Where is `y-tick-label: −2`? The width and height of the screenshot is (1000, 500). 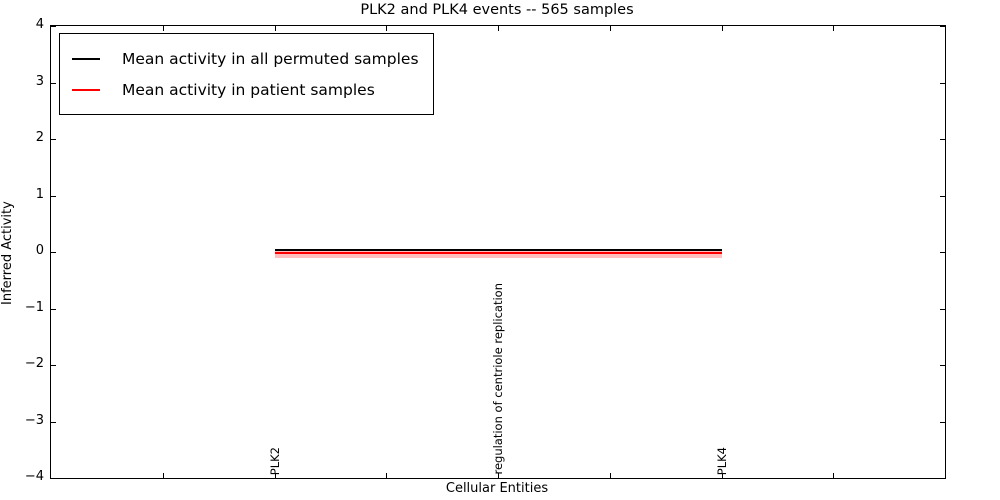
y-tick-label: −2 is located at coordinates (34, 363).